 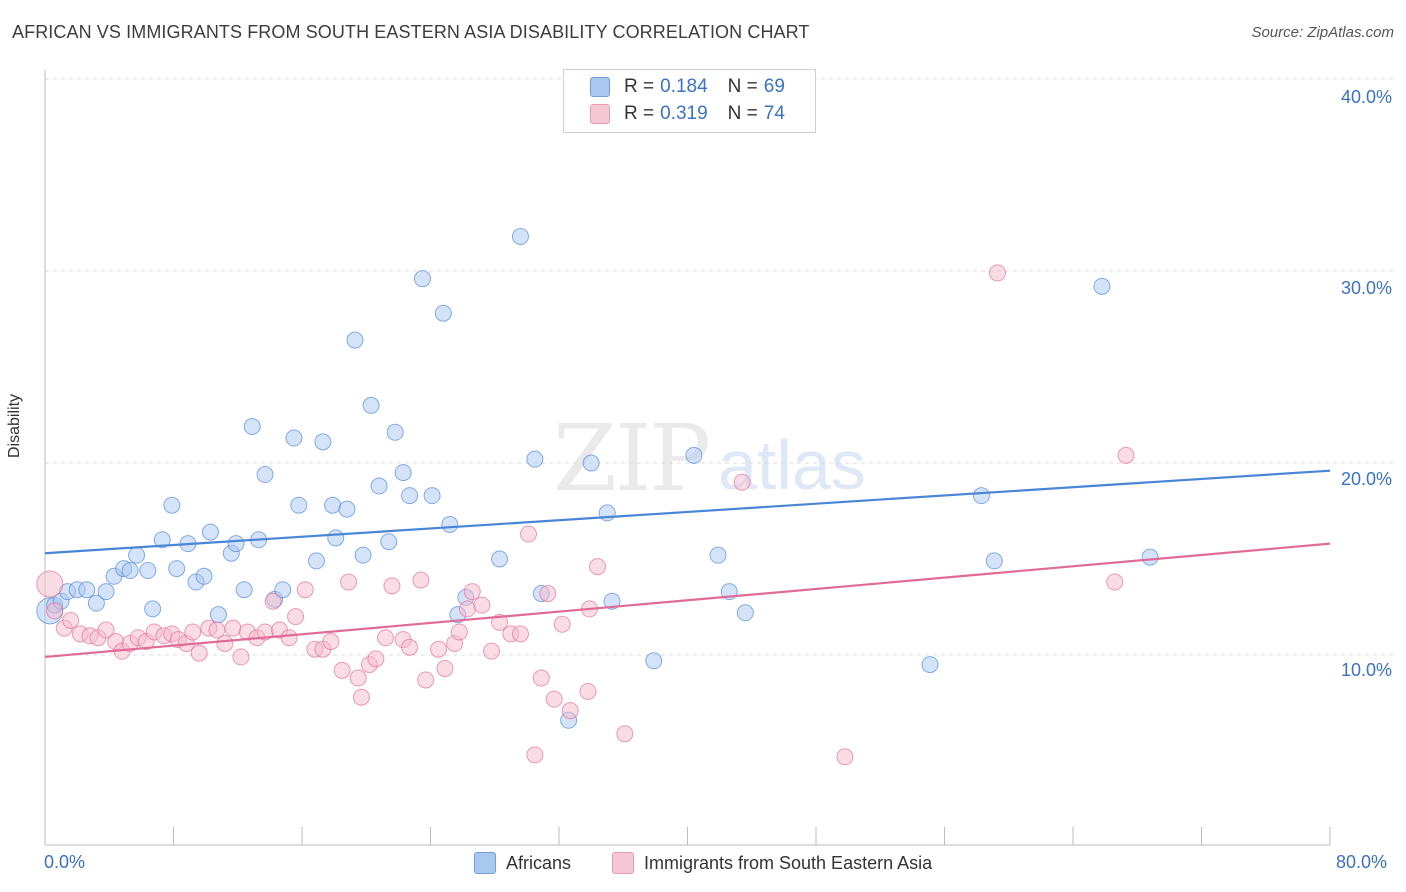 I want to click on y-tick-label: 10.0%, so click(x=1366, y=670).